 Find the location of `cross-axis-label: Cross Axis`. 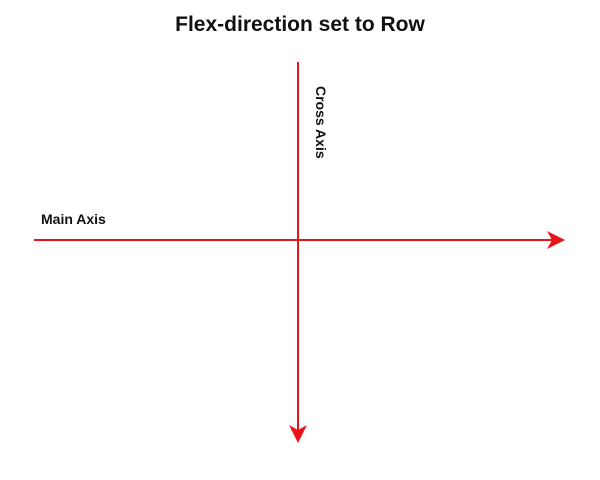

cross-axis-label: Cross Axis is located at coordinates (321, 122).